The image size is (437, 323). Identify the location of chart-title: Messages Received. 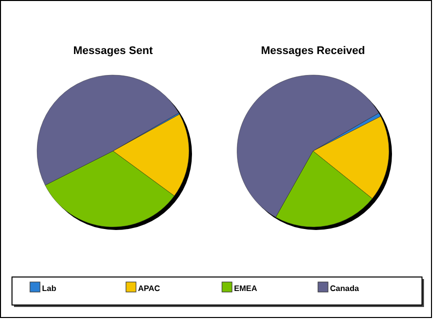
(313, 51).